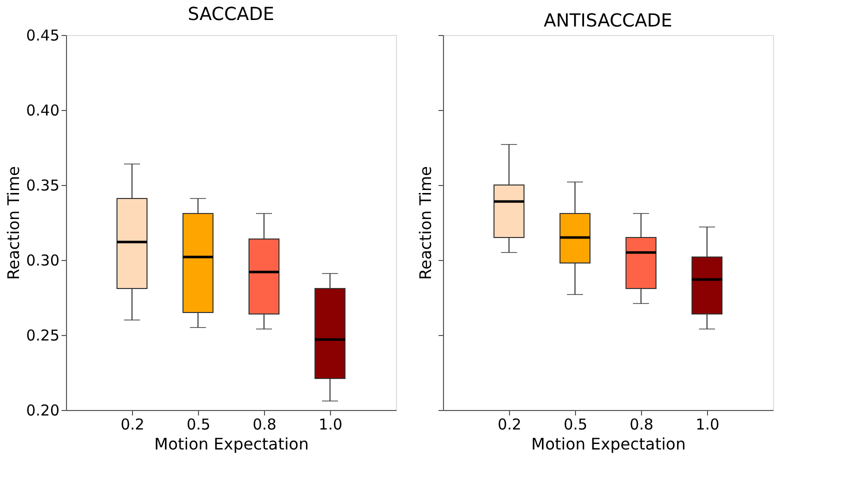 This screenshot has width=867, height=478. Describe the element at coordinates (43, 335) in the screenshot. I see `y-tick-label: 0.25` at that location.